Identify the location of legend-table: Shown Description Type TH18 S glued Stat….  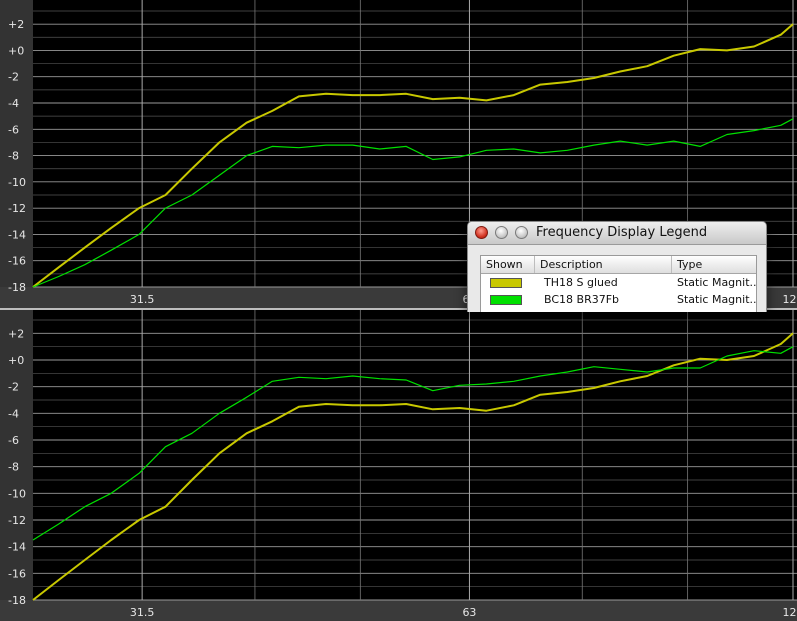
(618, 283).